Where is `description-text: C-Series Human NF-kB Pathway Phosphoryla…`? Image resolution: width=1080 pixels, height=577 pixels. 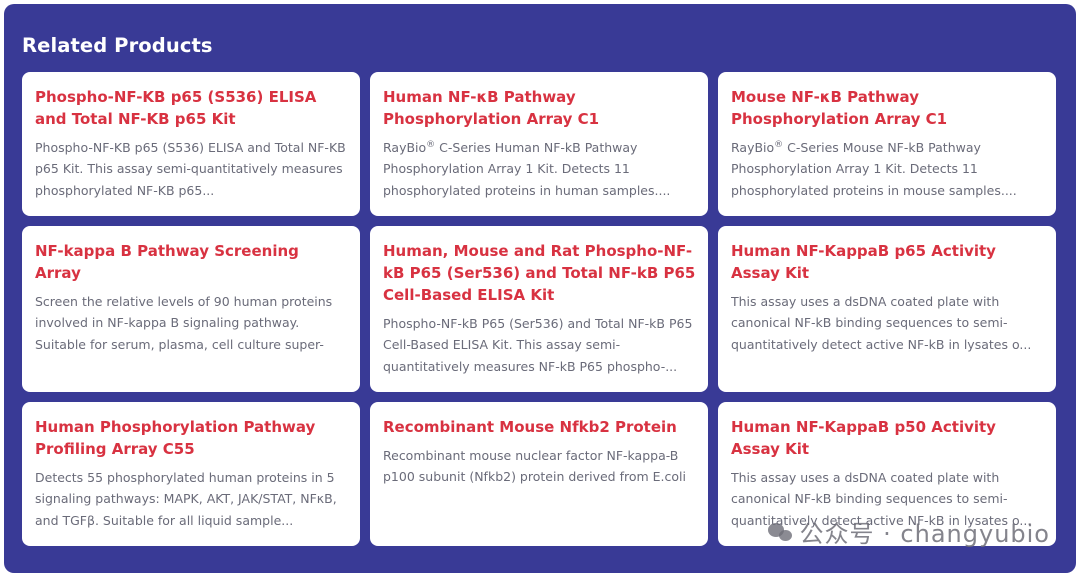
description-text: C-Series Human NF-kB Pathway Phosphoryla… is located at coordinates (527, 169).